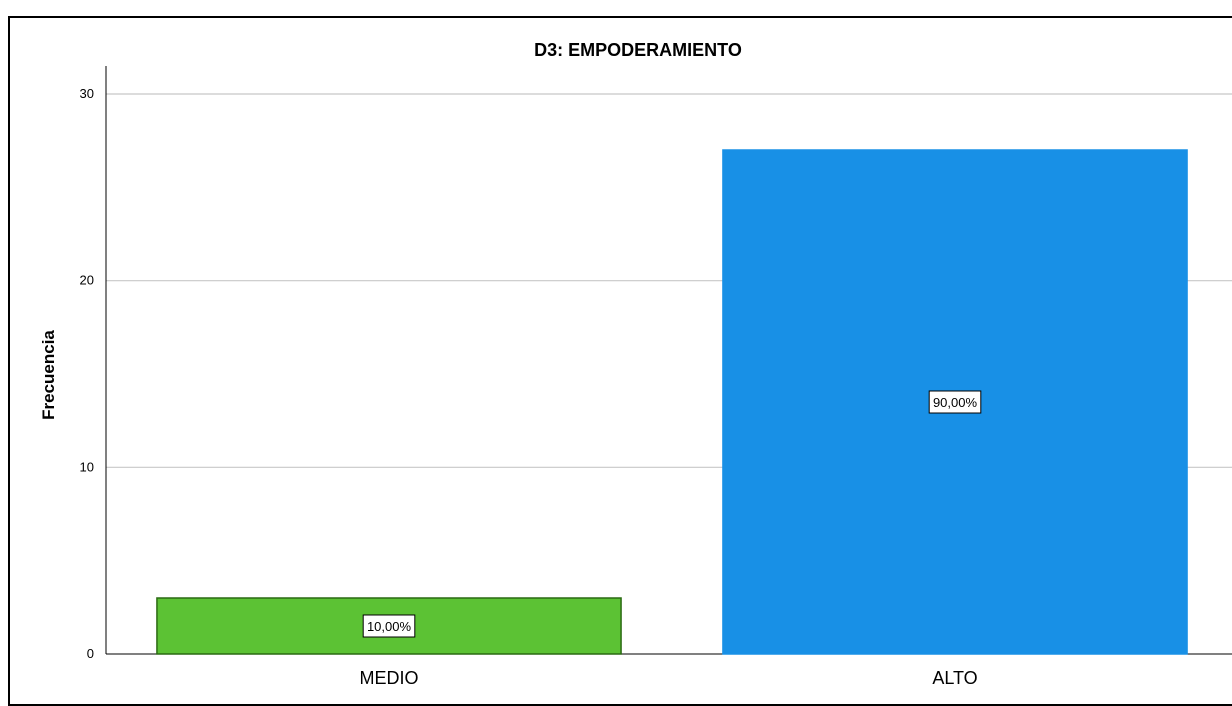  What do you see at coordinates (87, 93) in the screenshot?
I see `y-tick-label: 30` at bounding box center [87, 93].